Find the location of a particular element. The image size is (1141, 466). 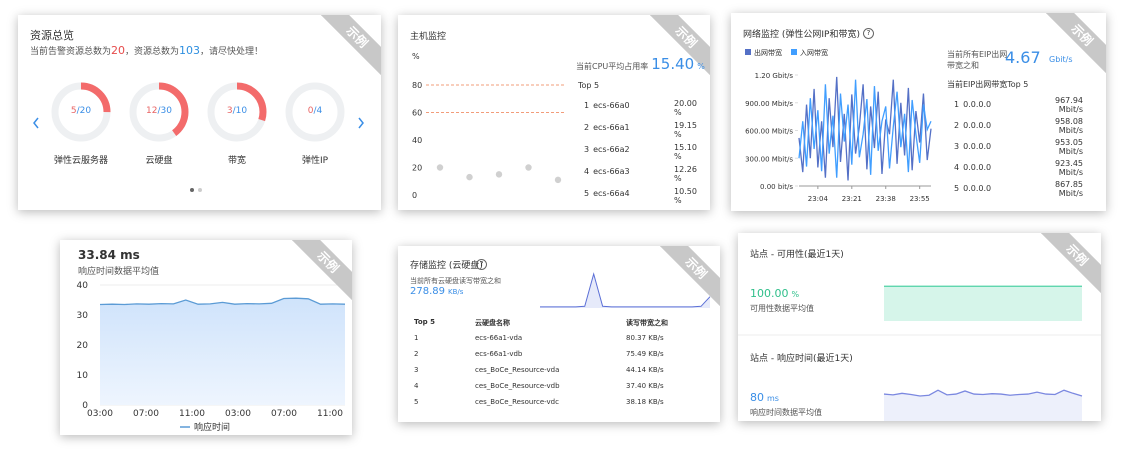

y-tick-label: 80 is located at coordinates (417, 85).